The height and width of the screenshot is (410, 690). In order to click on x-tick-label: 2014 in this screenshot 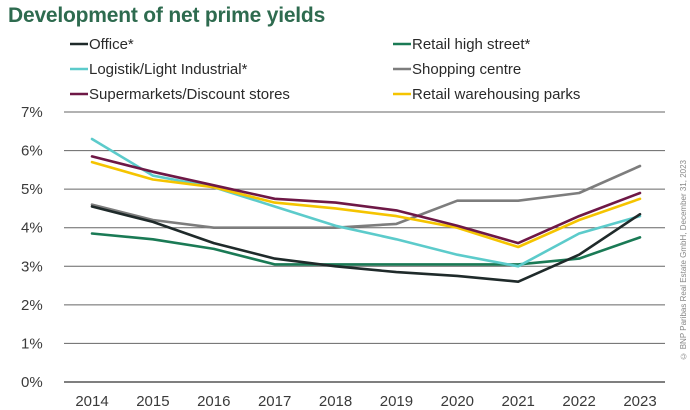, I will do `click(91, 401)`.